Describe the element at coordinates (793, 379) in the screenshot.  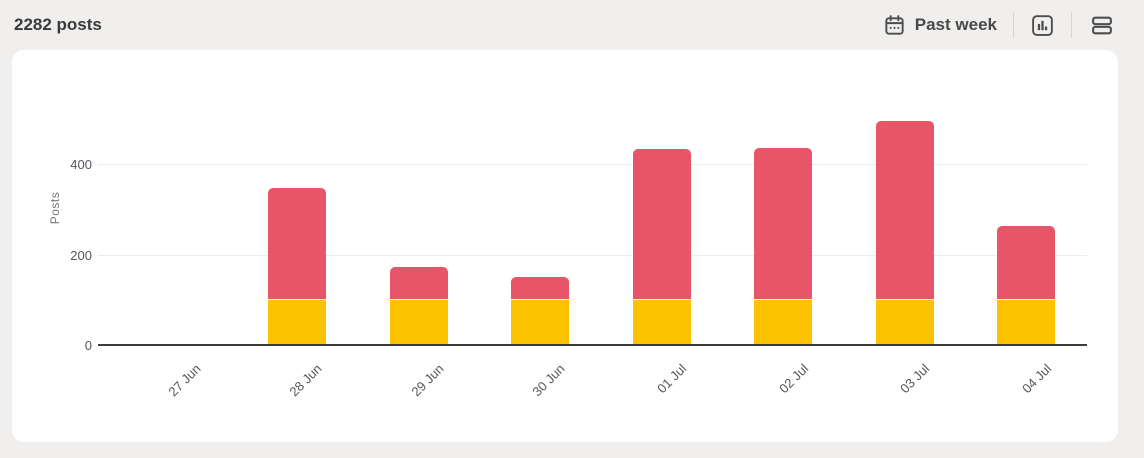
I see `x-tick-label: 02 Jul` at that location.